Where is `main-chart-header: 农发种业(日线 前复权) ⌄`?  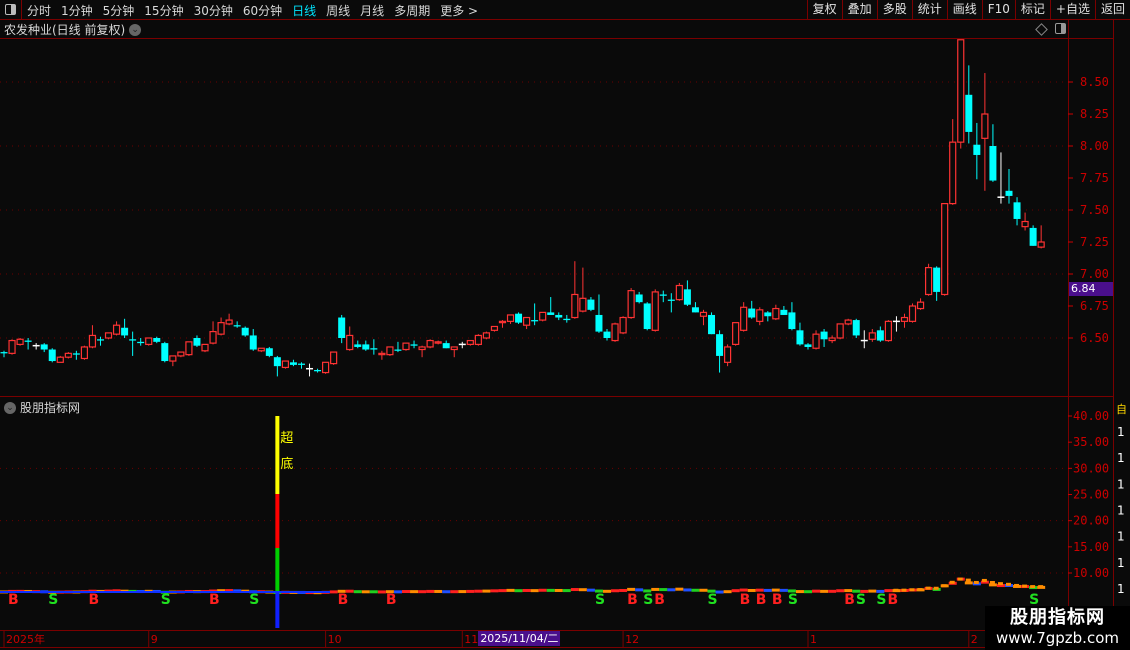 main-chart-header: 农发种业(日线 前复权) ⌄ is located at coordinates (73, 29).